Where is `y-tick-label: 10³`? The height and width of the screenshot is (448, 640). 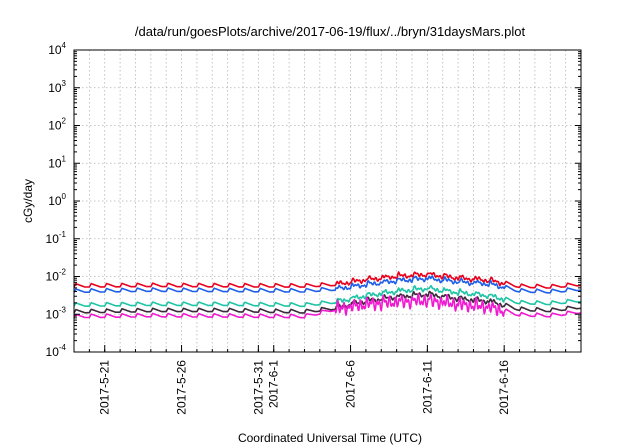
y-tick-label: 10³ is located at coordinates (57, 87).